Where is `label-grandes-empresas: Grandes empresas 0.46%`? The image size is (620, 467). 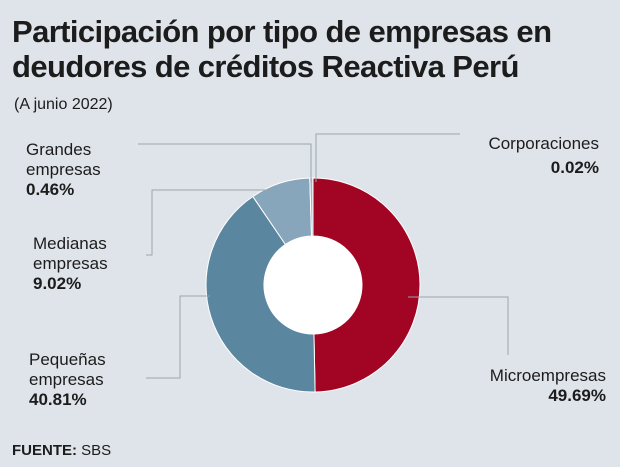
label-grandes-empresas: Grandes empresas 0.46% is located at coordinates (63, 170).